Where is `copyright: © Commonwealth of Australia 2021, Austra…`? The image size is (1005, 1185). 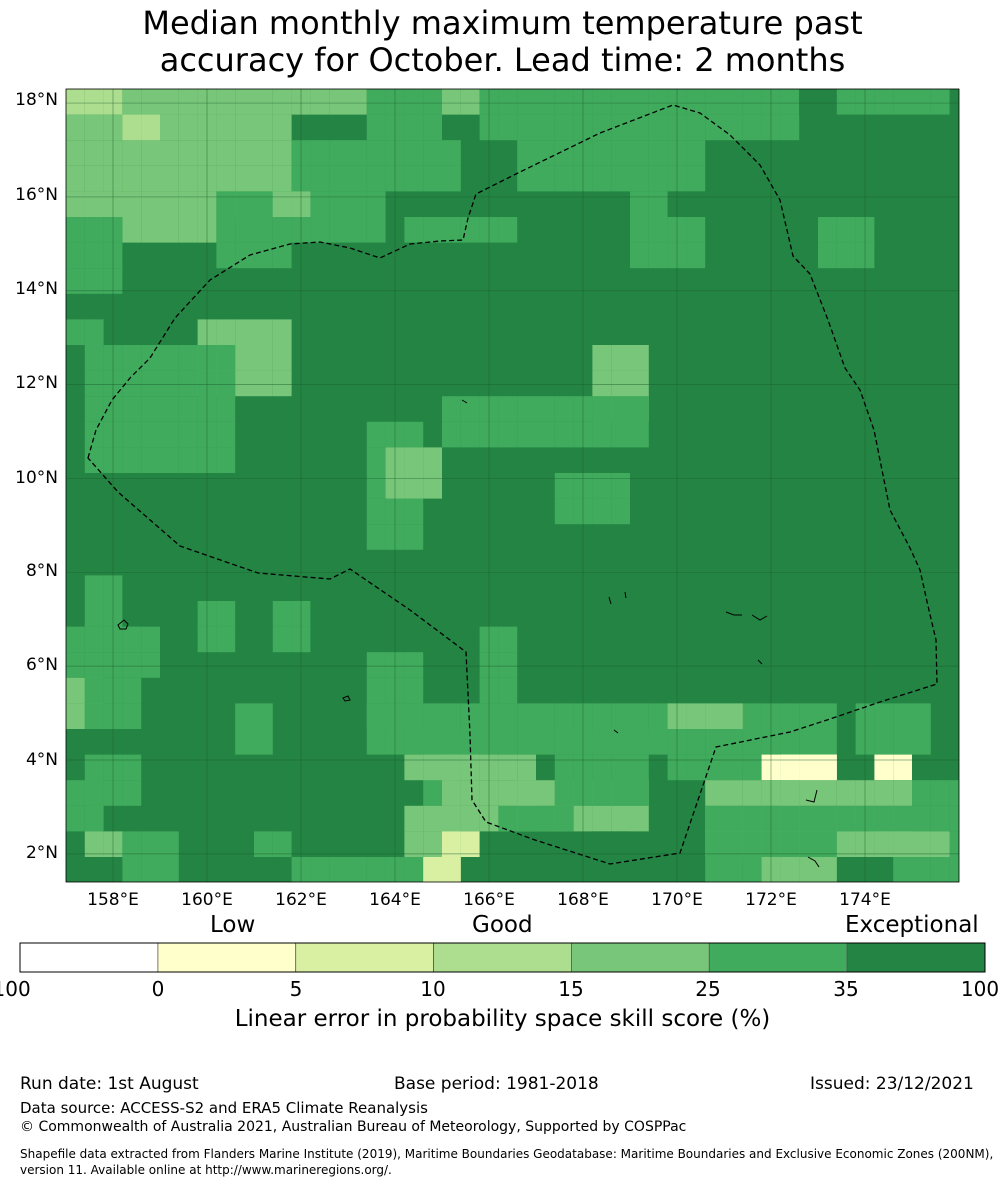
copyright: © Commonwealth of Australia 2021, Austra… is located at coordinates (353, 1127).